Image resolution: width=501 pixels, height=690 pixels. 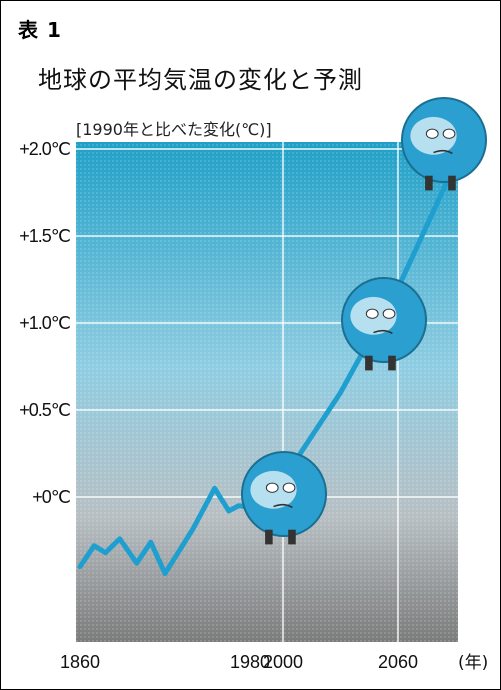 I want to click on x-axis-unit-label: (年), so click(x=473, y=663).